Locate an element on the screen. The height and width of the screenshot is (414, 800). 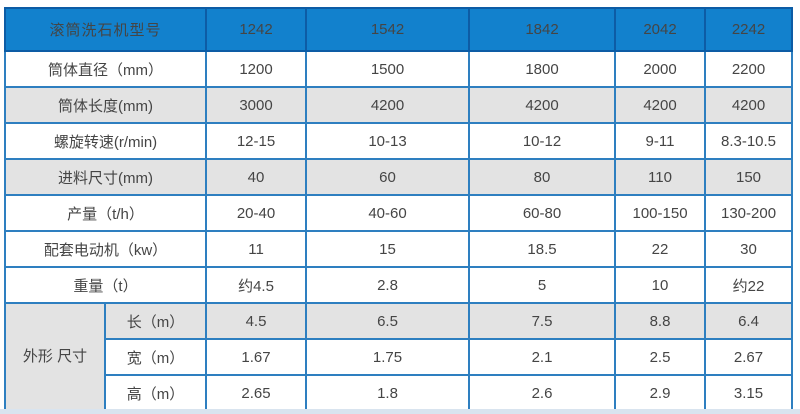
cell-value: 2.65 is located at coordinates (256, 393).